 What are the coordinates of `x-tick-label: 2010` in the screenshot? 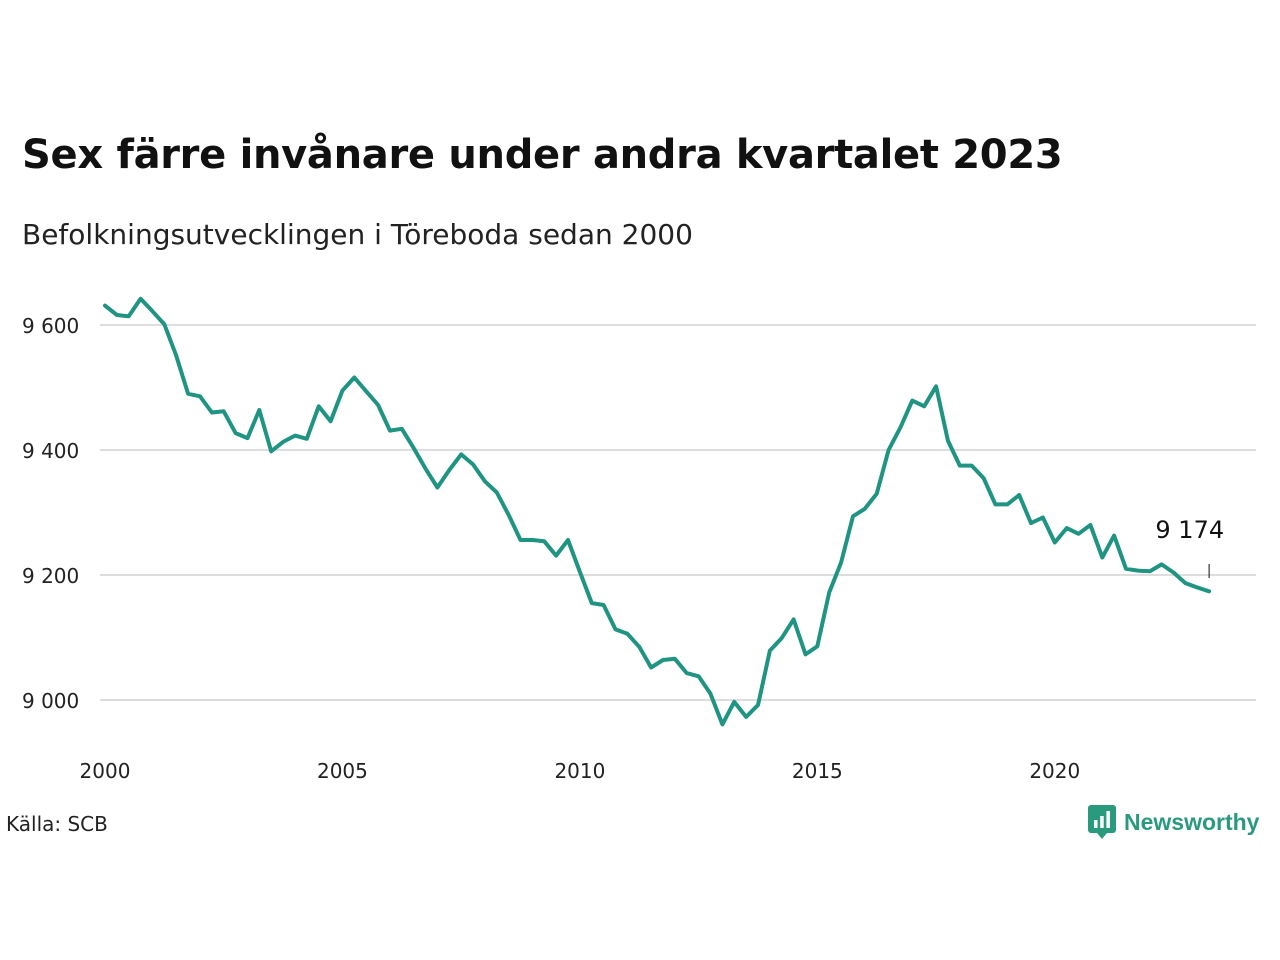 It's located at (579, 771).